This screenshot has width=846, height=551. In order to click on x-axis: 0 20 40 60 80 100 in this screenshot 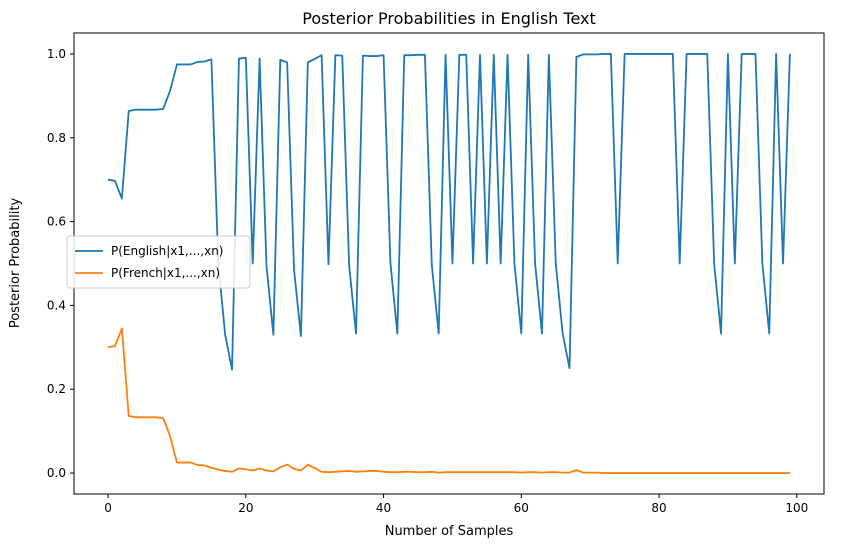, I will do `click(456, 504)`.